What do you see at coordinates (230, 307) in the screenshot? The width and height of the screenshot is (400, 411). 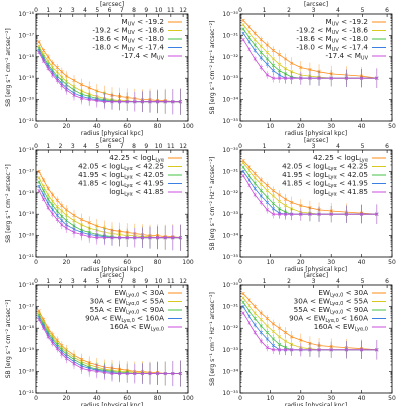 I see `y-tick-label: 10⁻³¹` at bounding box center [230, 307].